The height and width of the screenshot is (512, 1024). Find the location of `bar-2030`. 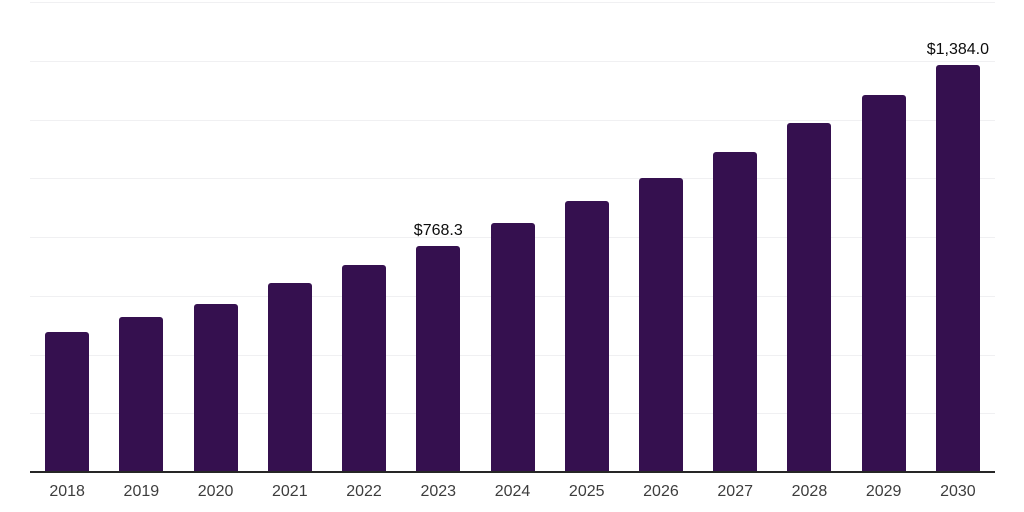

bar-2030 is located at coordinates (957, 268).